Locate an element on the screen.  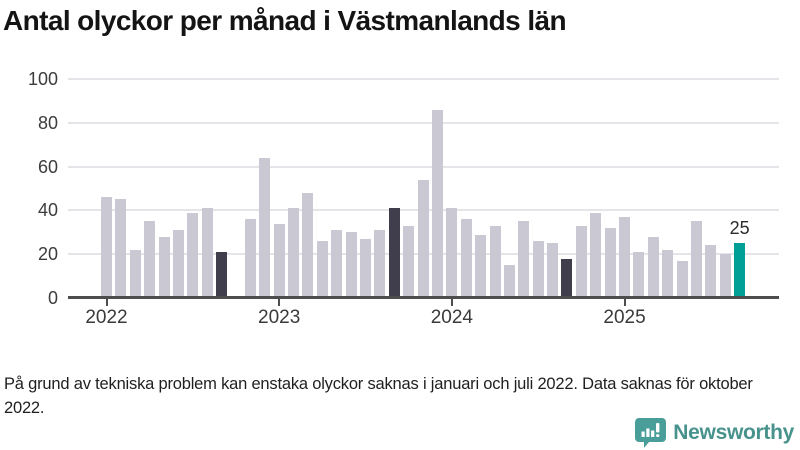
x-tick-2022 is located at coordinates (106, 302).